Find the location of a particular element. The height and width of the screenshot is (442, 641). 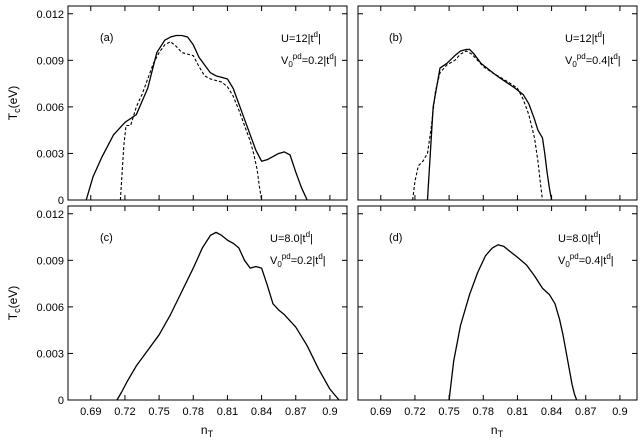

panel-d-curves is located at coordinates (513, 322).